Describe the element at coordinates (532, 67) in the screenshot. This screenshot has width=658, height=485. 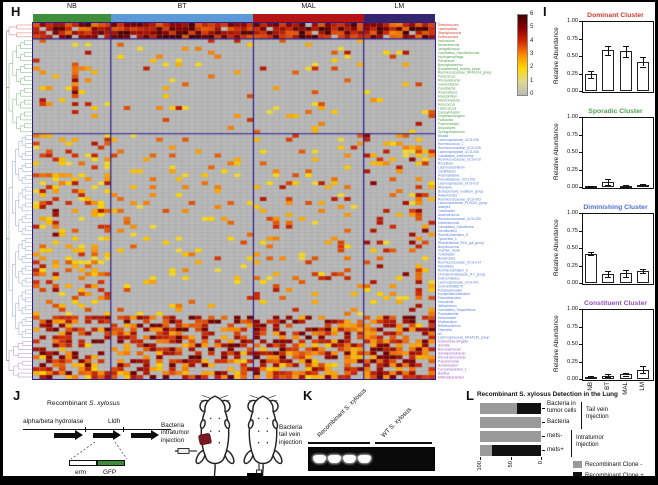
I see `colorbar-tick: 2` at that location.